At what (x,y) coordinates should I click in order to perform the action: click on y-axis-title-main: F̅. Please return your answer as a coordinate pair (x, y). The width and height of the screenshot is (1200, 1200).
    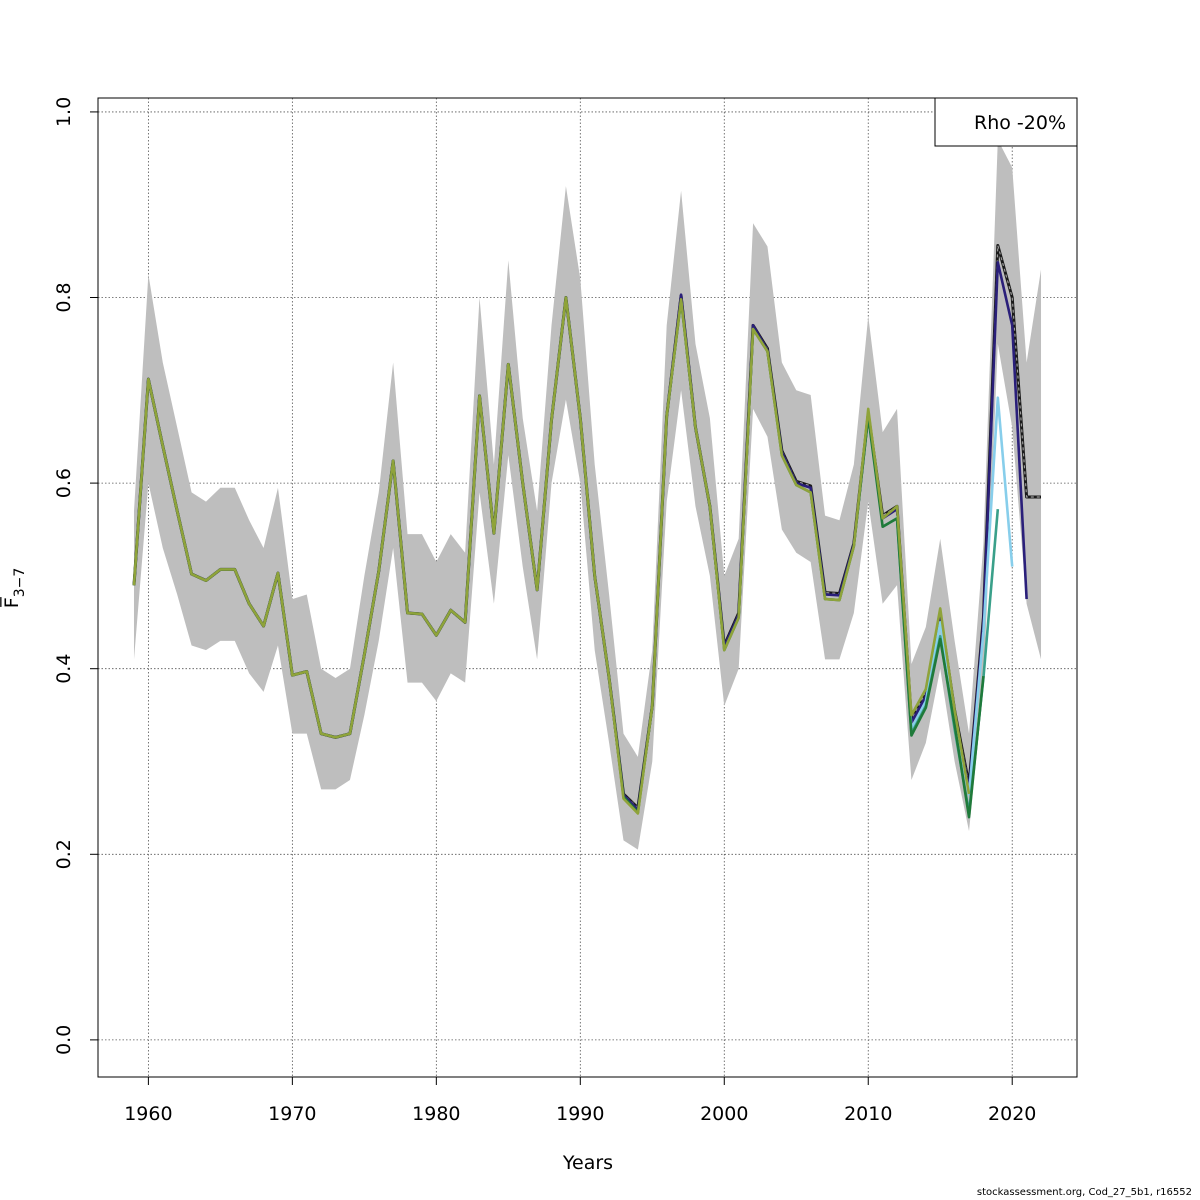
    Looking at the image, I should click on (11, 602).